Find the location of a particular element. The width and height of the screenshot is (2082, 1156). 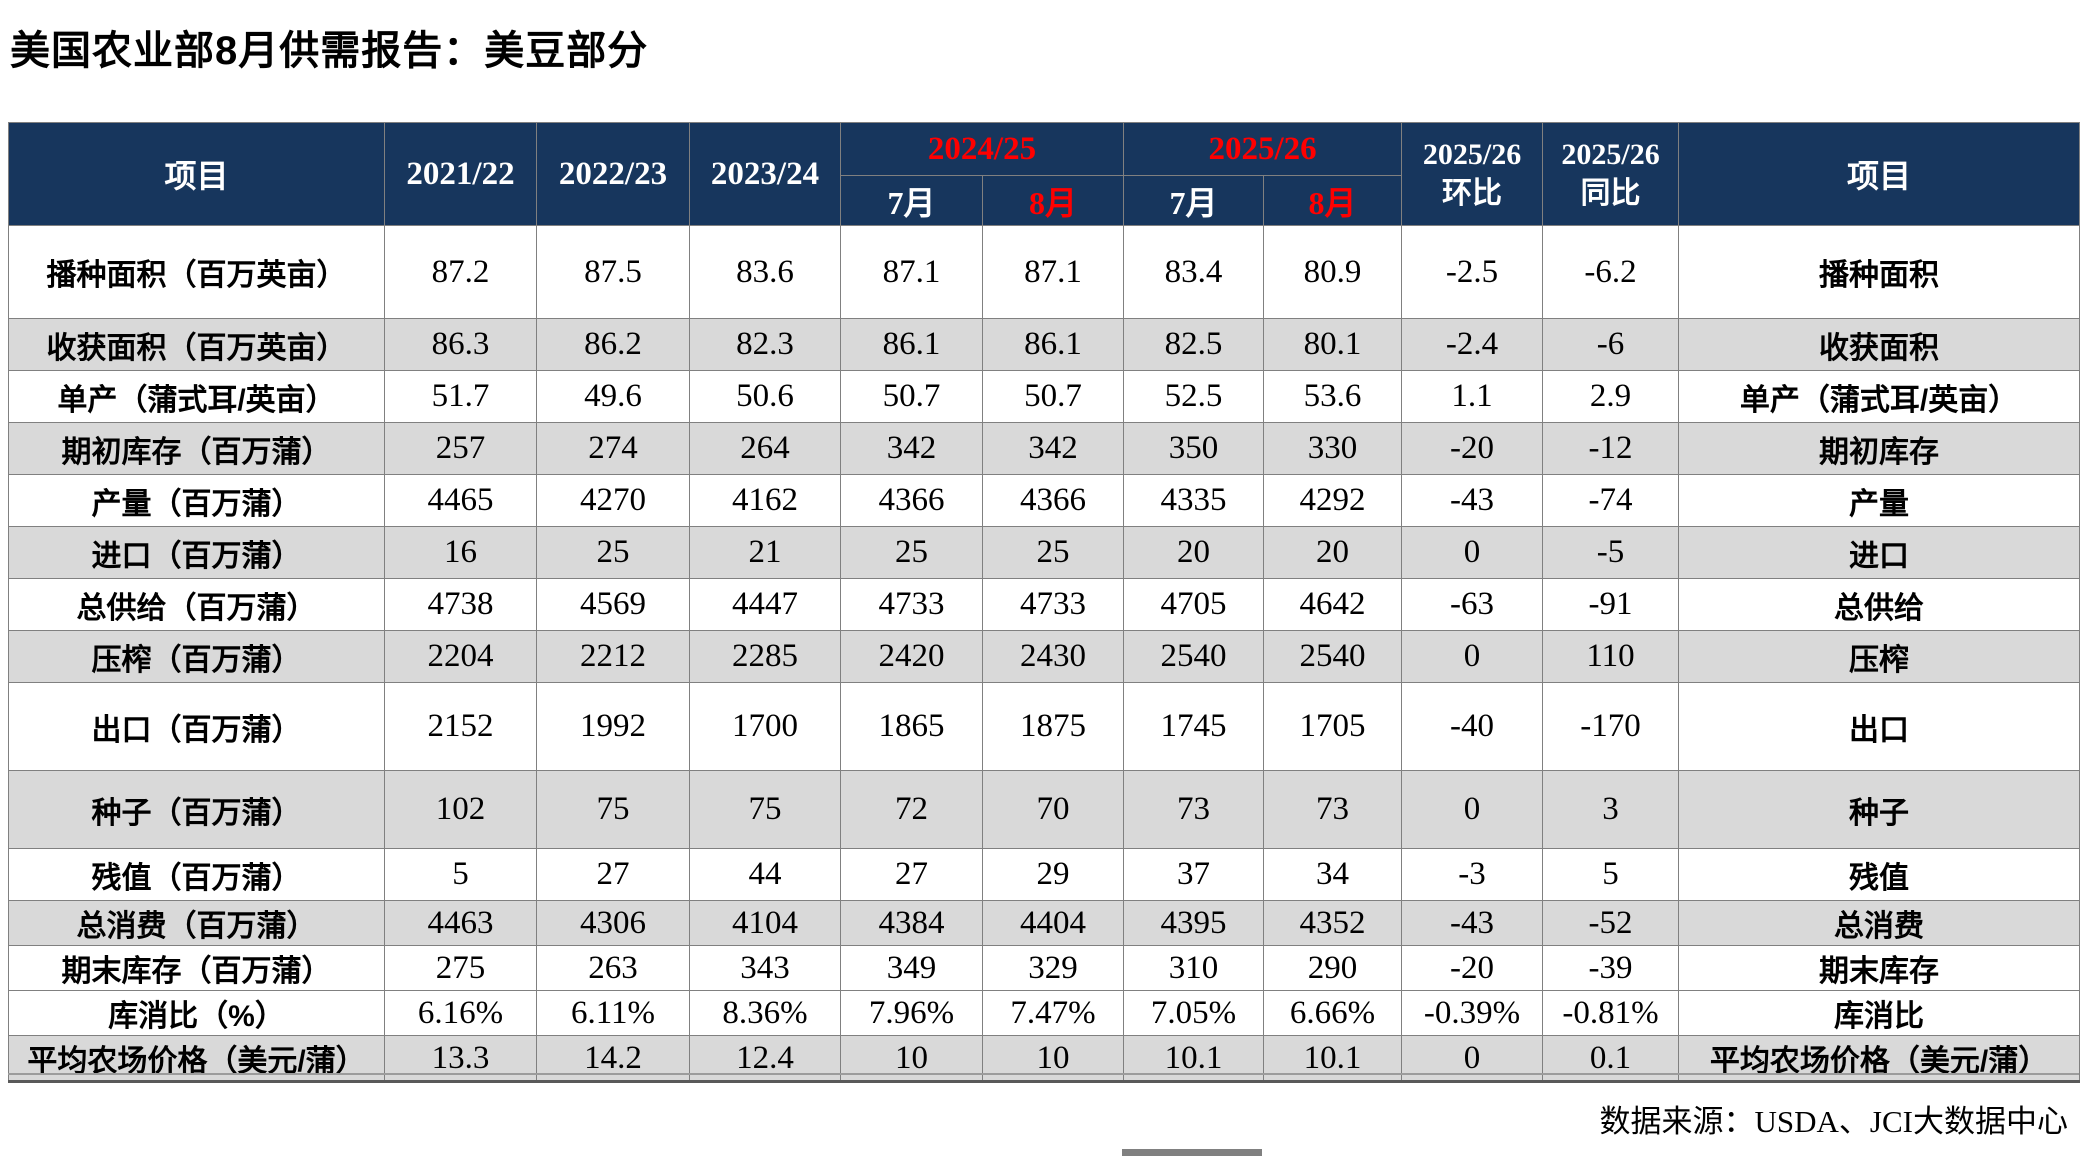

cell-value: 274 is located at coordinates (613, 448).